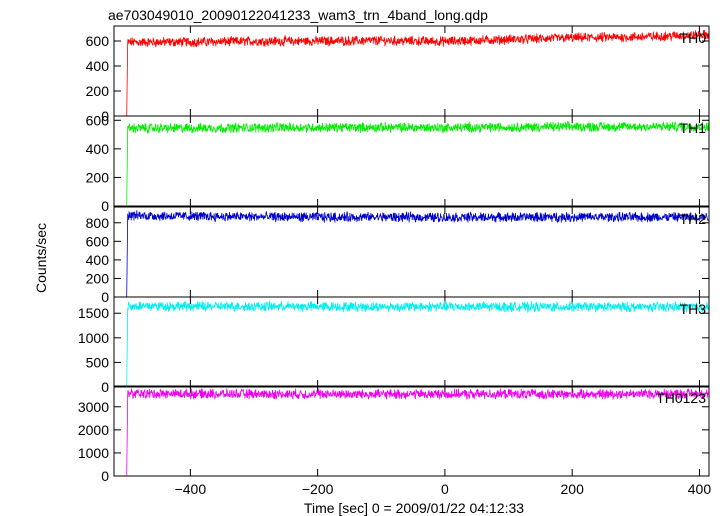 The height and width of the screenshot is (516, 723). Describe the element at coordinates (693, 219) in the screenshot. I see `panel-label: TH2` at that location.